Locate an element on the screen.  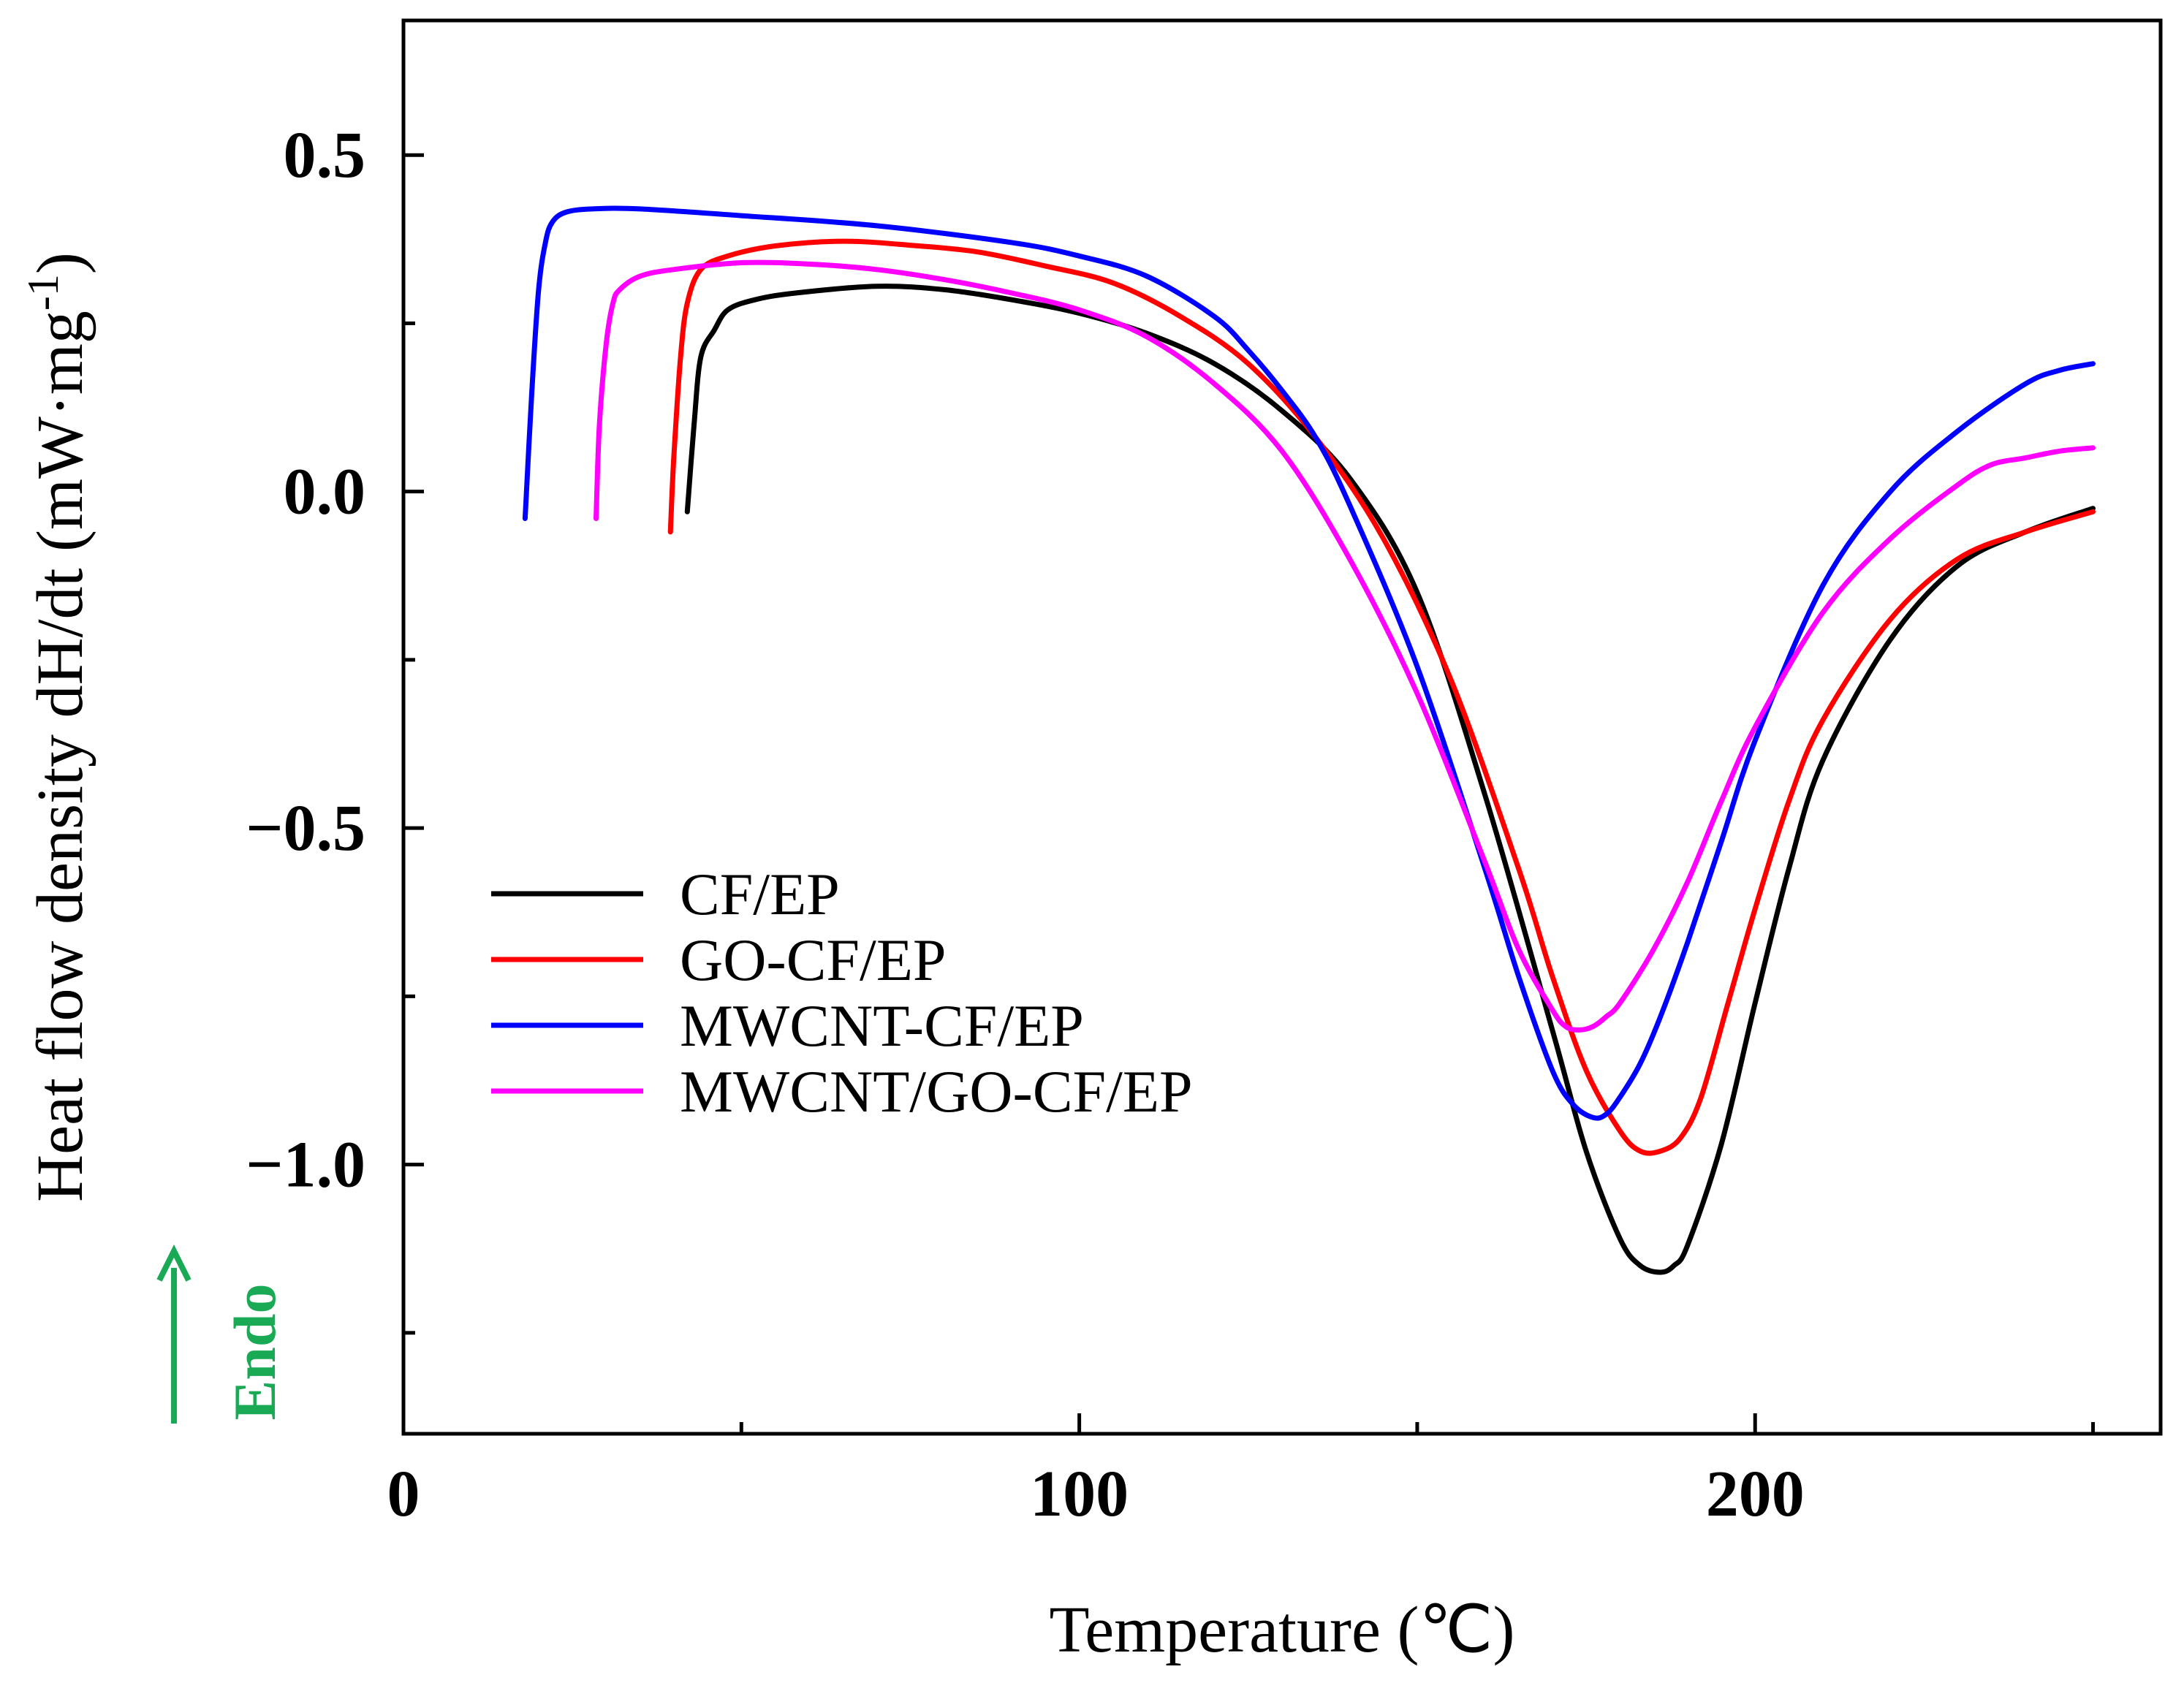
legend-entry: MWCNT-CF/EP is located at coordinates (787, 1025).